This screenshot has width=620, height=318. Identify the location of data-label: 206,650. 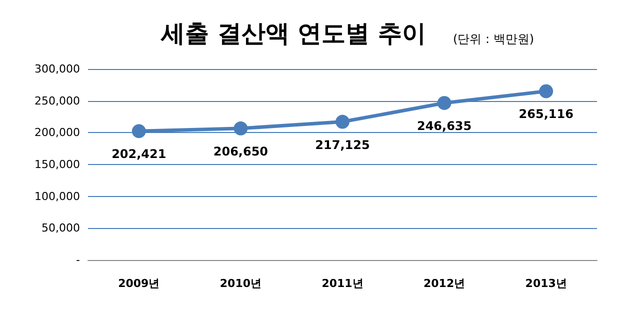
(240, 151).